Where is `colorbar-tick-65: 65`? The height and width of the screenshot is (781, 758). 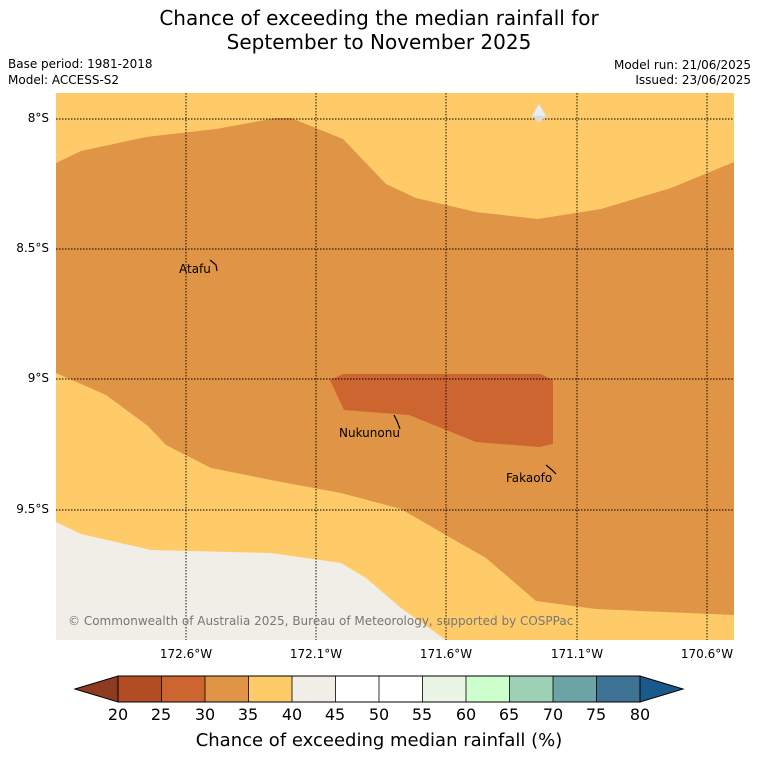 colorbar-tick-65: 65 is located at coordinates (509, 714).